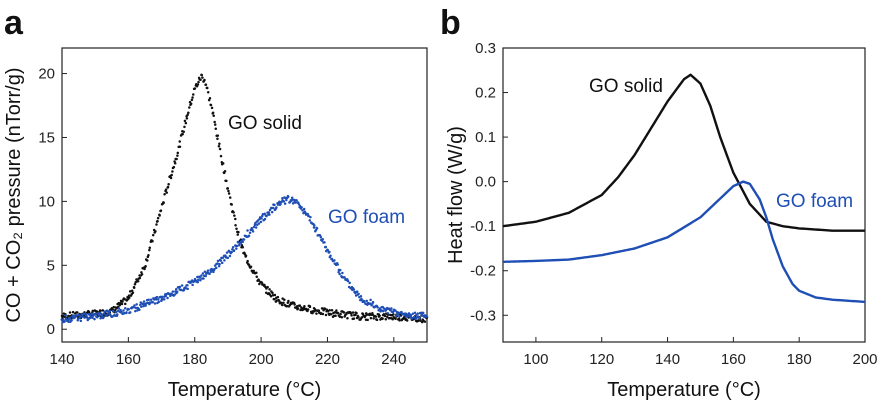 The image size is (880, 409). I want to click on y-tick-label: 0.3, so click(485, 48).